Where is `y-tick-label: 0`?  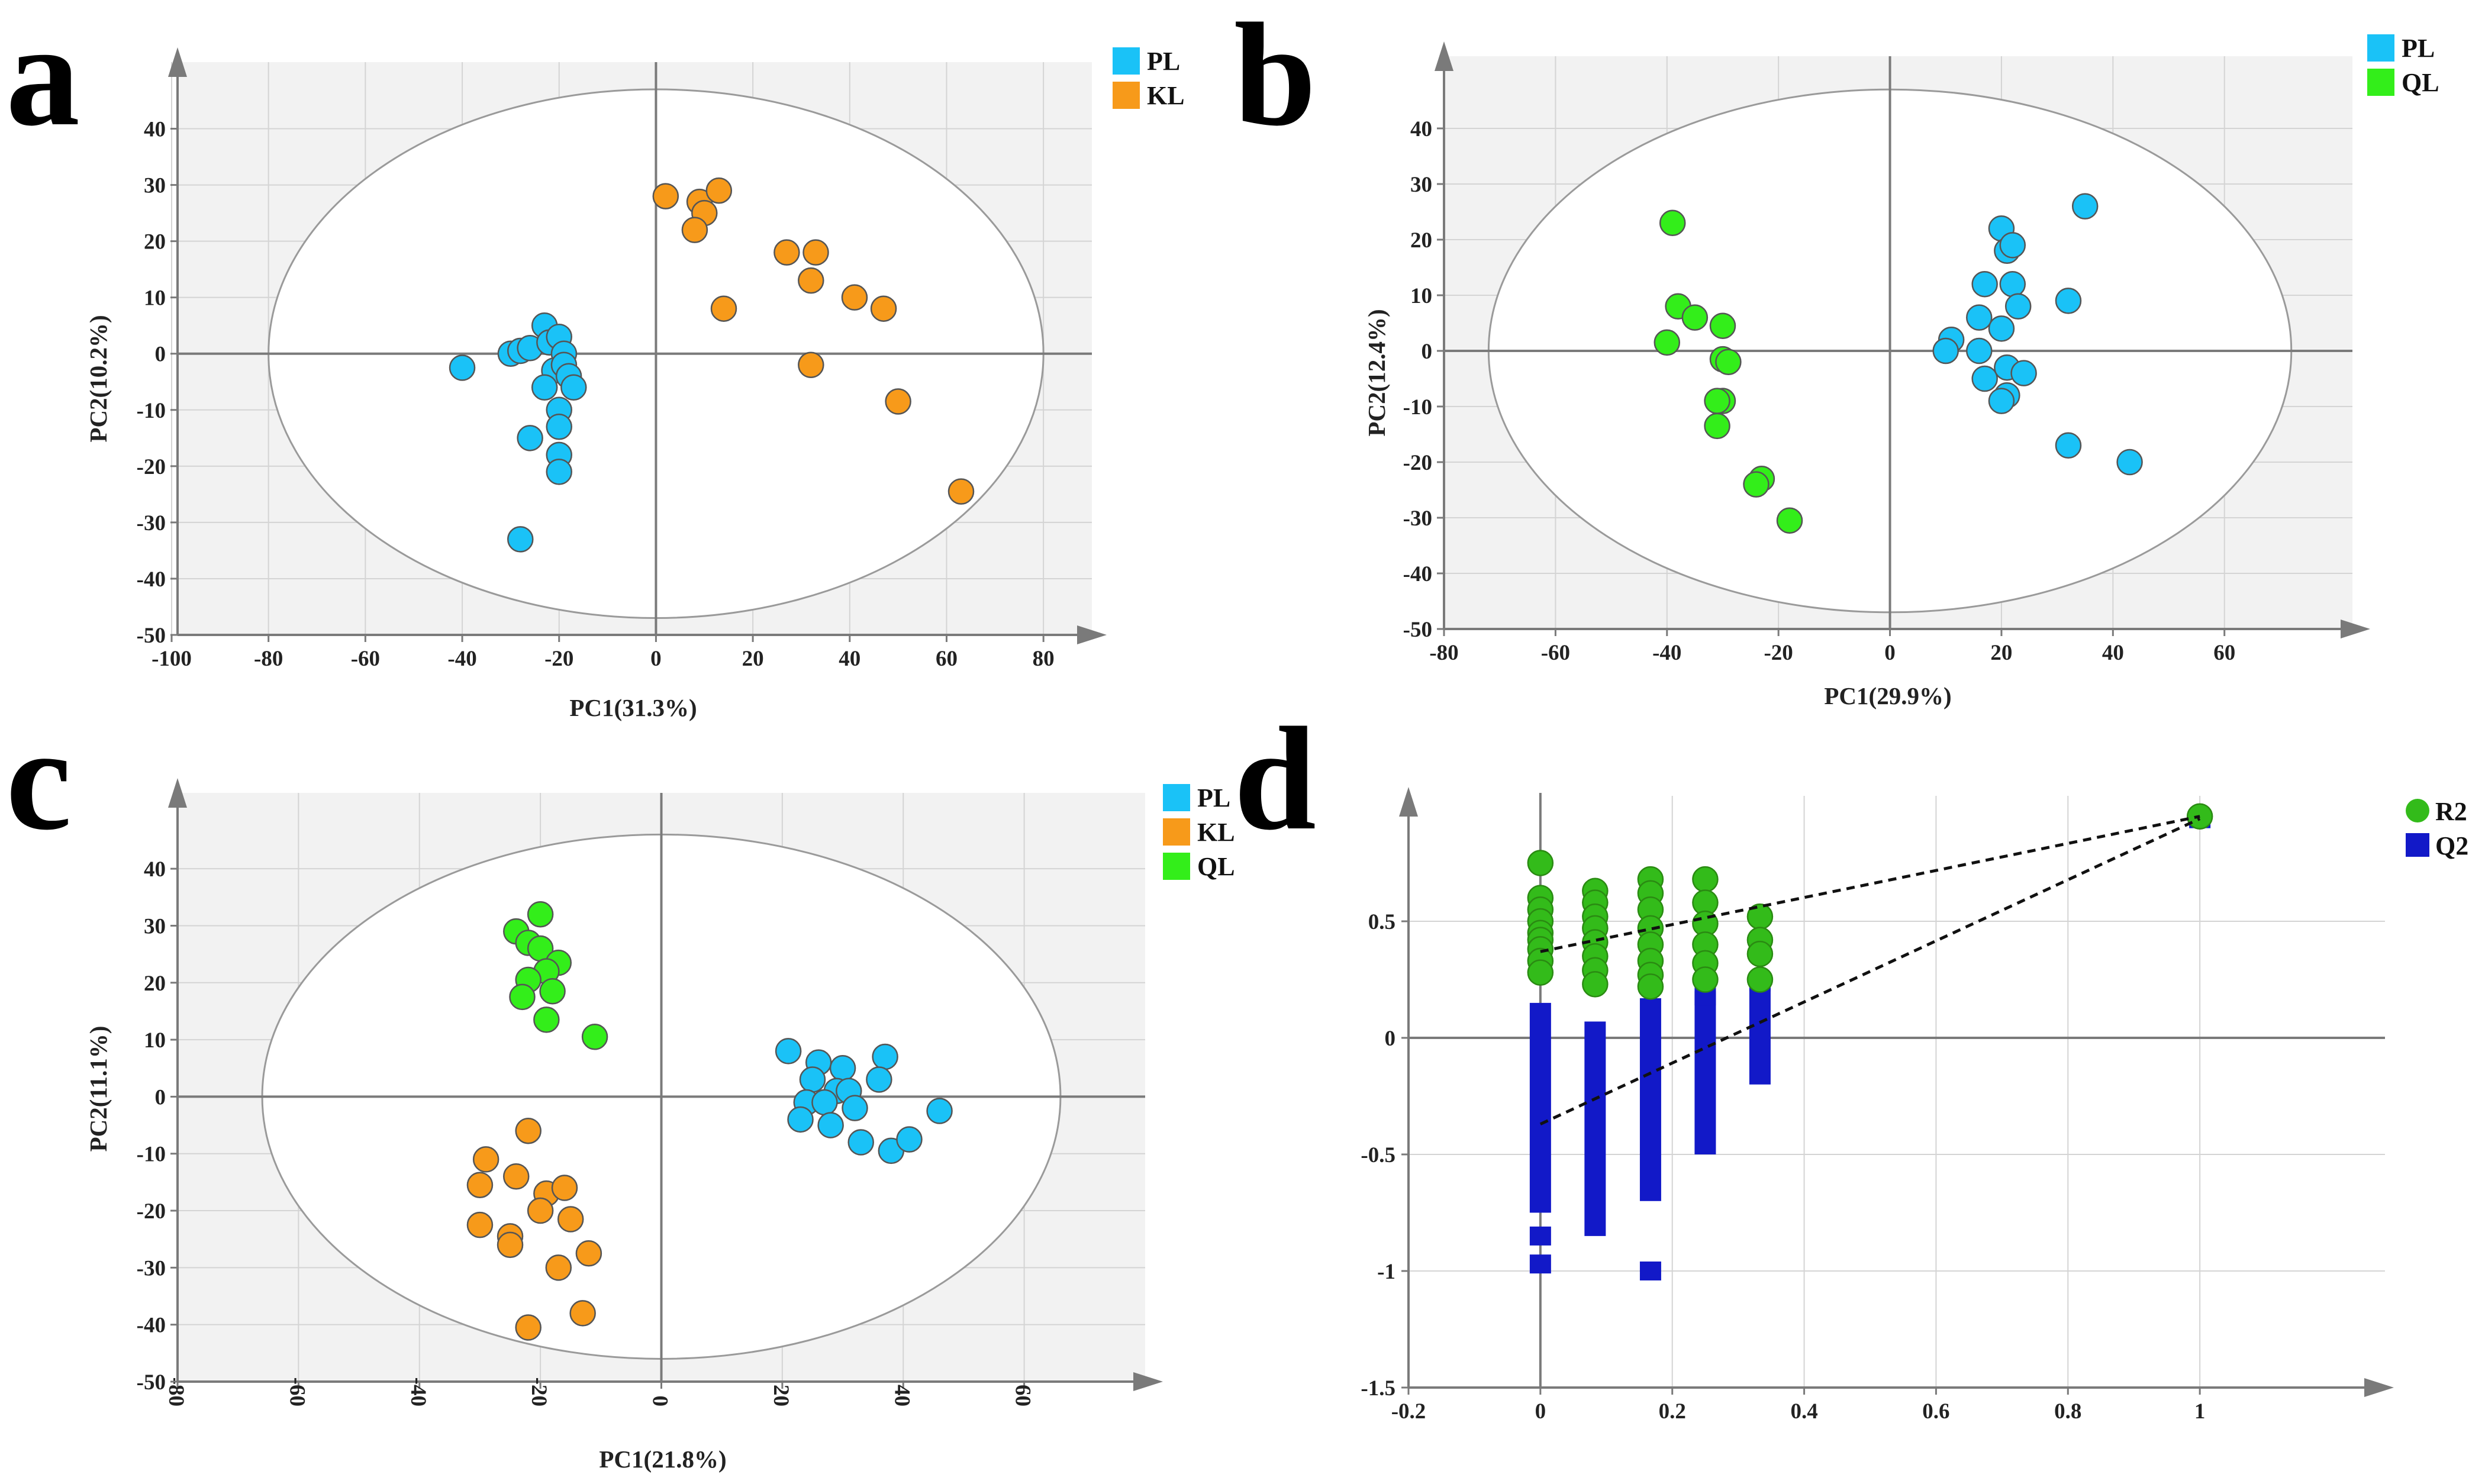 y-tick-label: 0 is located at coordinates (160, 1097).